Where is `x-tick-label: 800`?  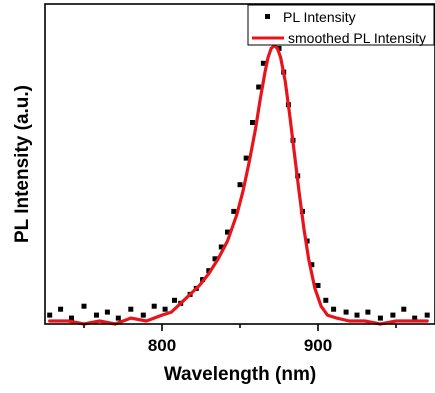
x-tick-label: 800 is located at coordinates (162, 345).